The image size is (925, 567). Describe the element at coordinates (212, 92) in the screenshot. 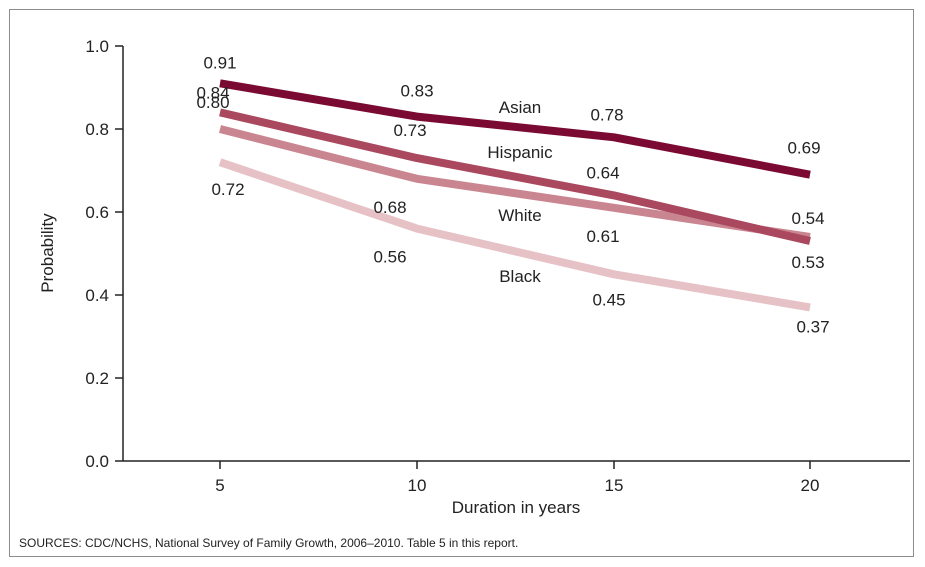

I see `data-label-hispanic: 0.84` at that location.